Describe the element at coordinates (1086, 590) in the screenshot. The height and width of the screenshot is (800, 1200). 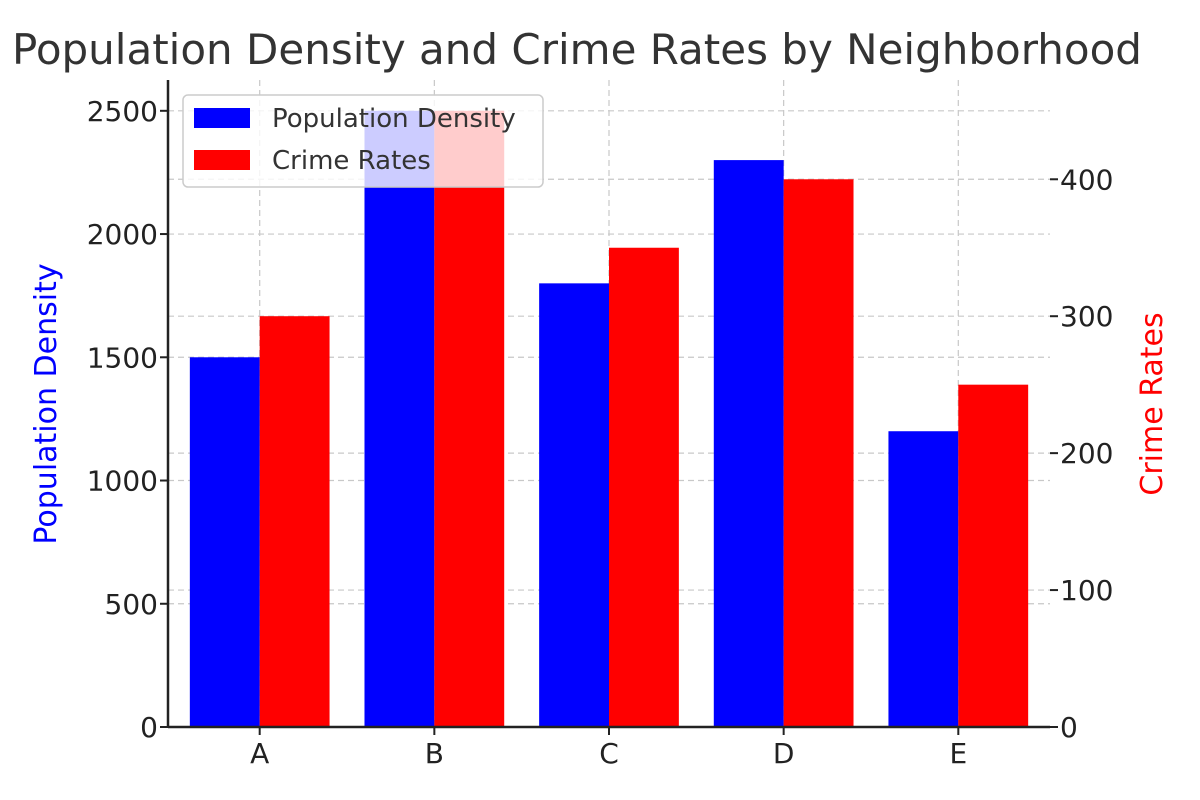
I see `y-tick-right-label-100: 100` at that location.